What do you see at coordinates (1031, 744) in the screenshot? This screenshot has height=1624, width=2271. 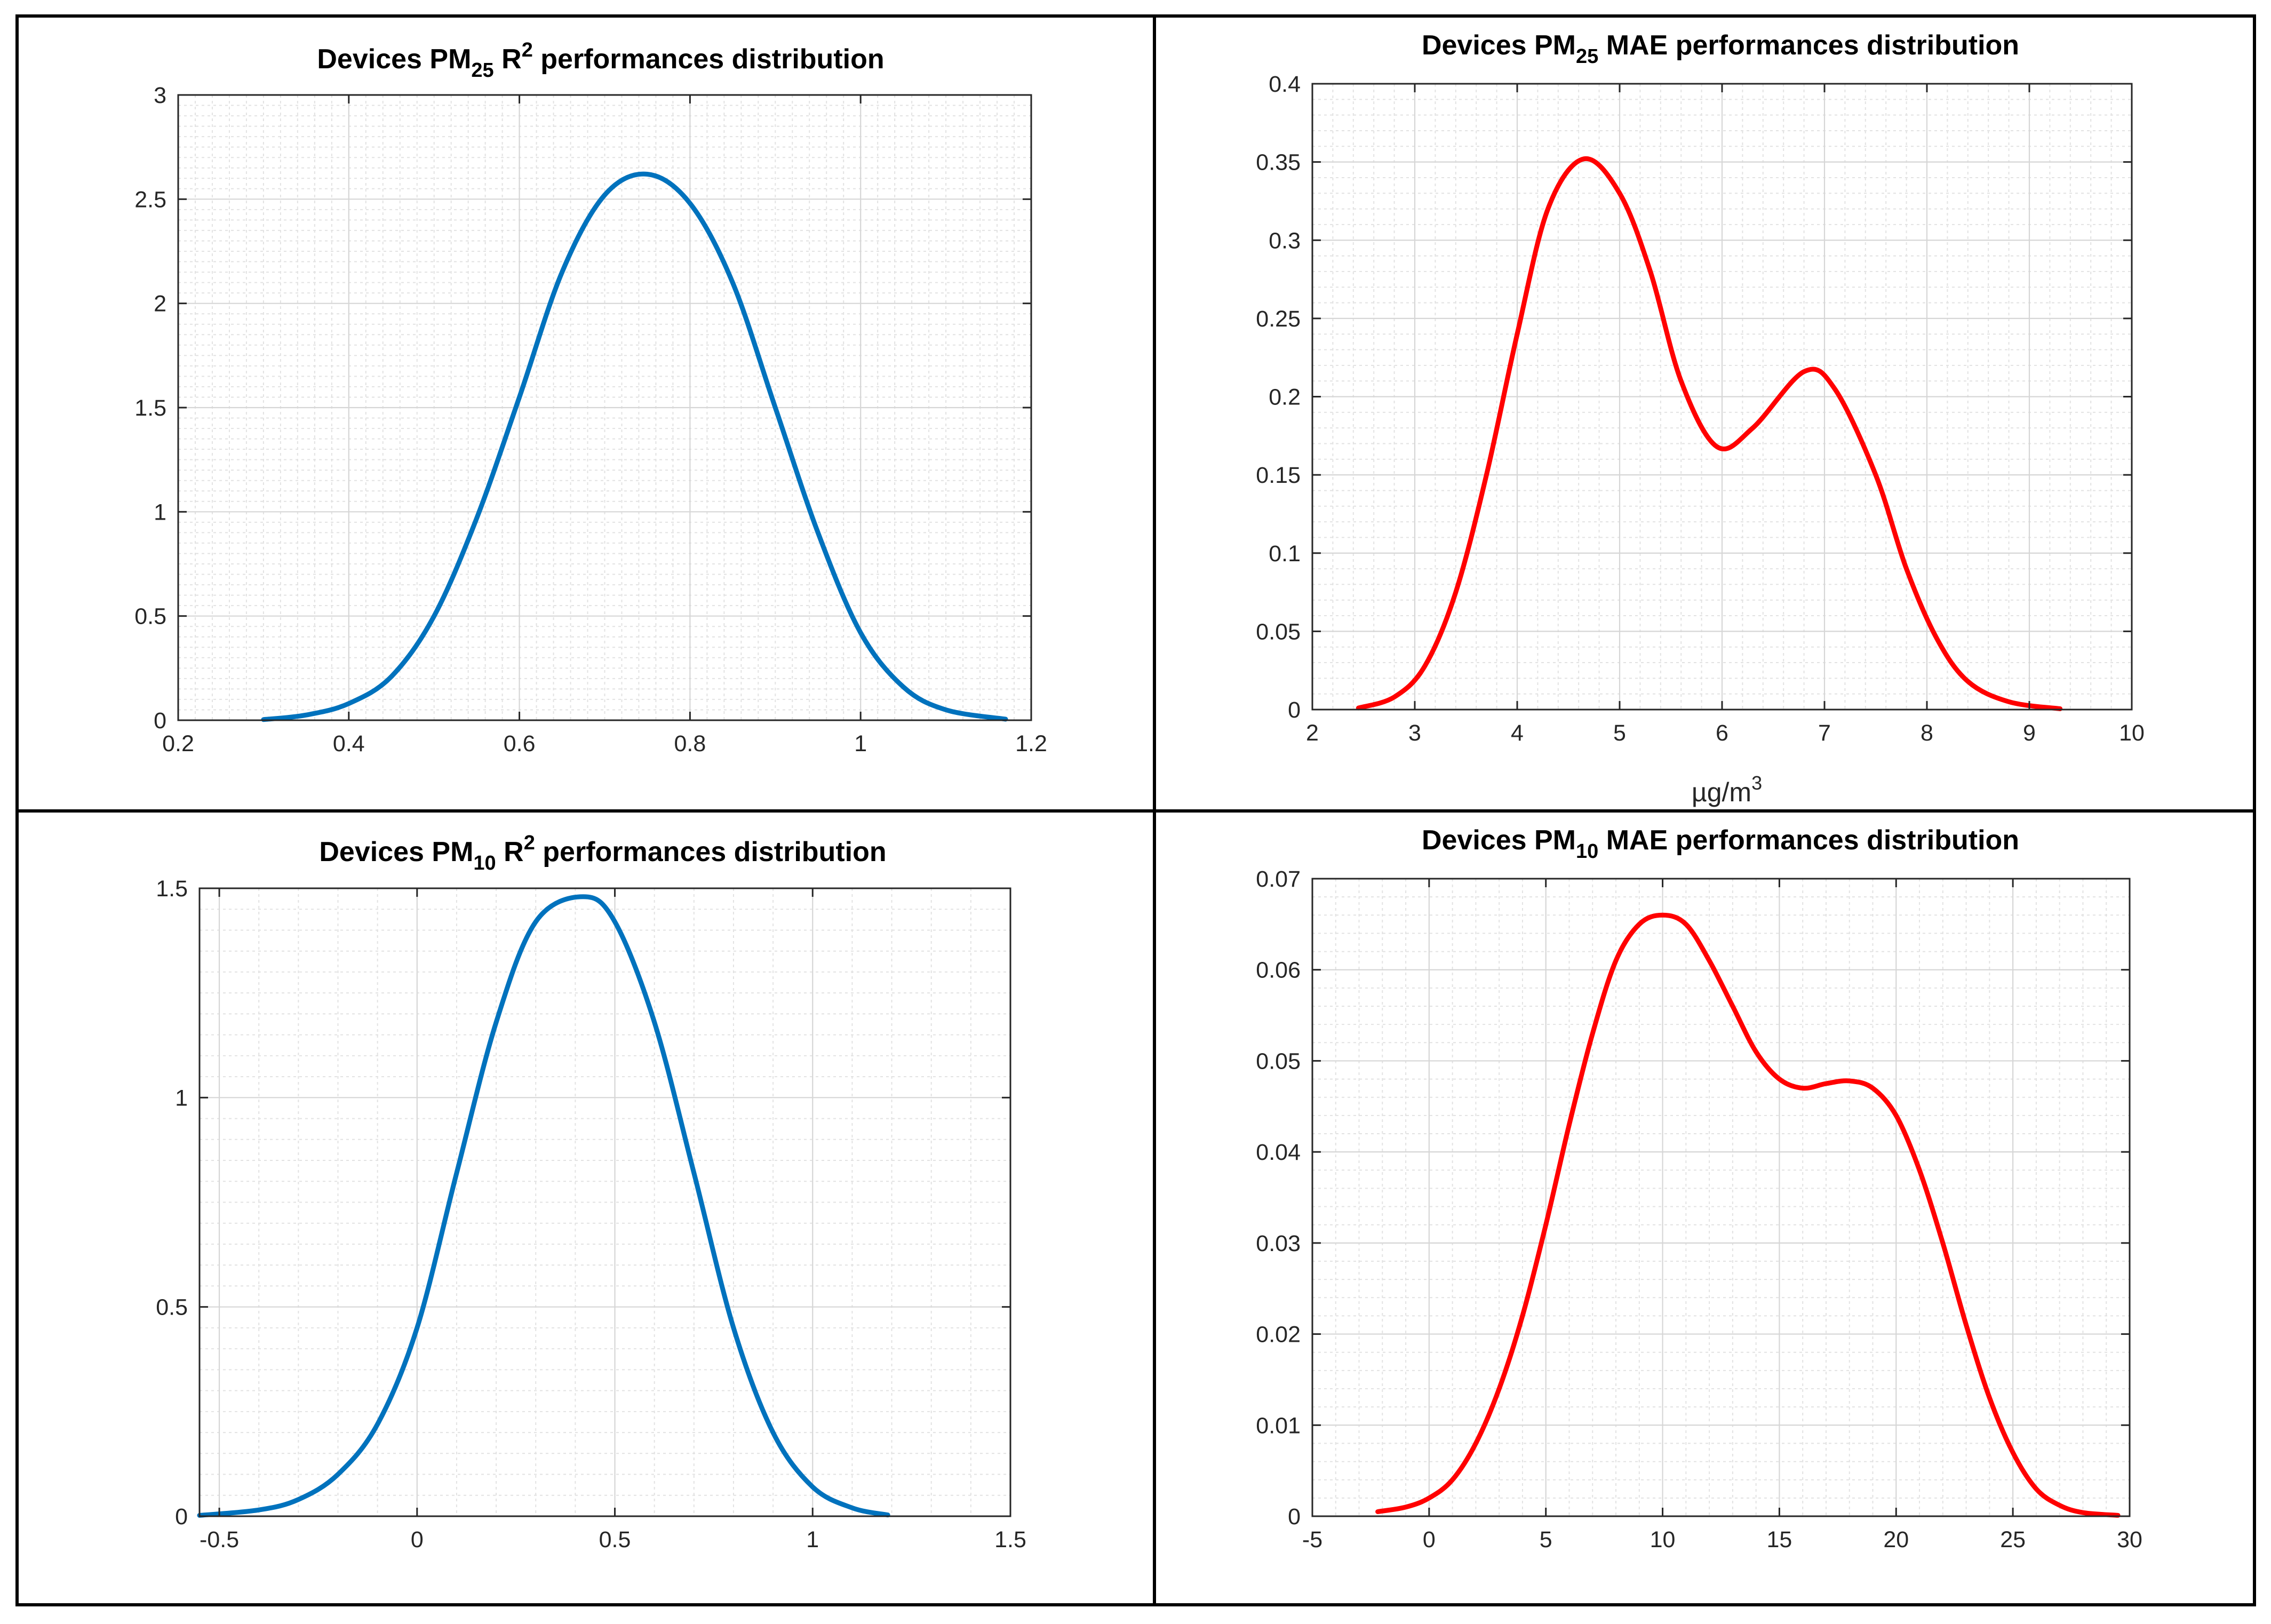 I see `x-tick-label: 1.2` at bounding box center [1031, 744].